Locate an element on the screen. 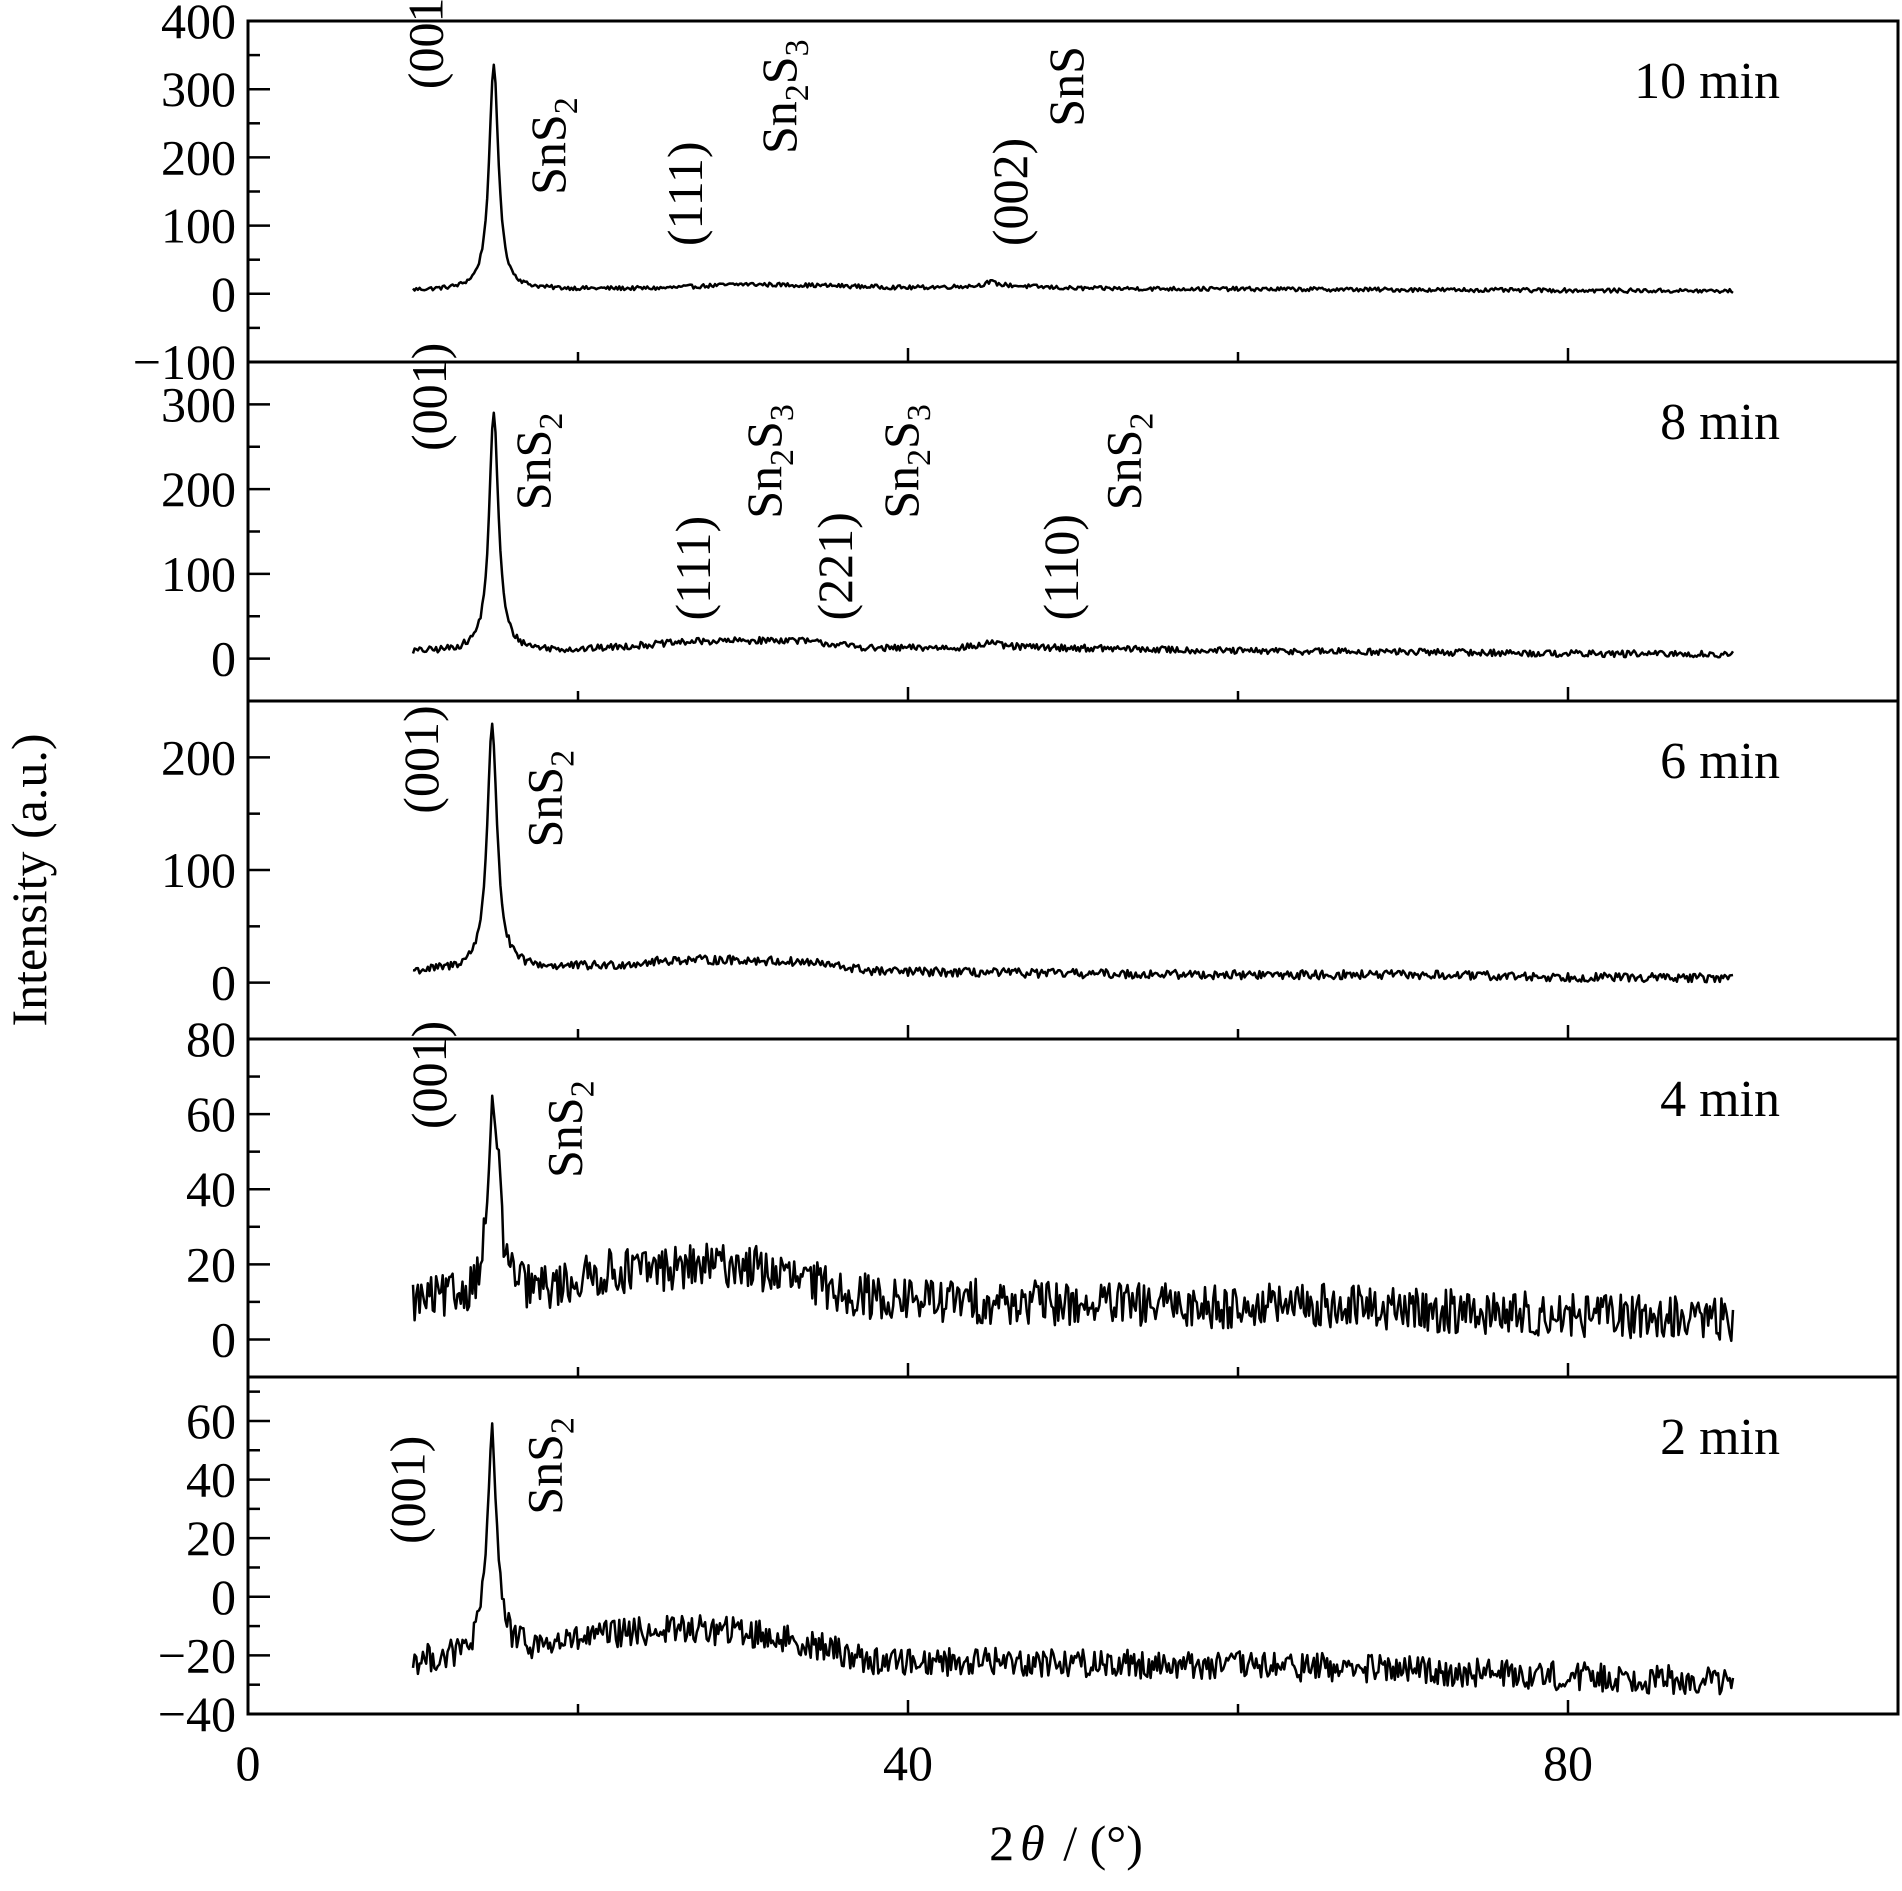 The width and height of the screenshot is (1902, 1891). x-axis-title-suffix: / (°) is located at coordinates (1097, 1843).